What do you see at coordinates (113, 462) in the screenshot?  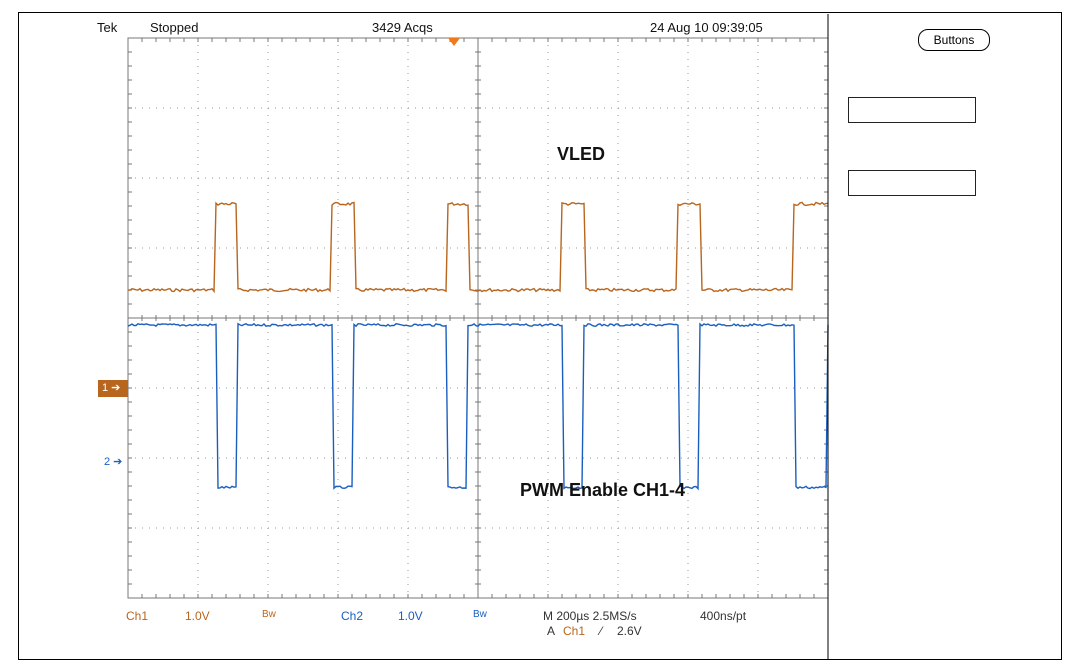 I see `ch2-ground-marker: 2 ➔` at bounding box center [113, 462].